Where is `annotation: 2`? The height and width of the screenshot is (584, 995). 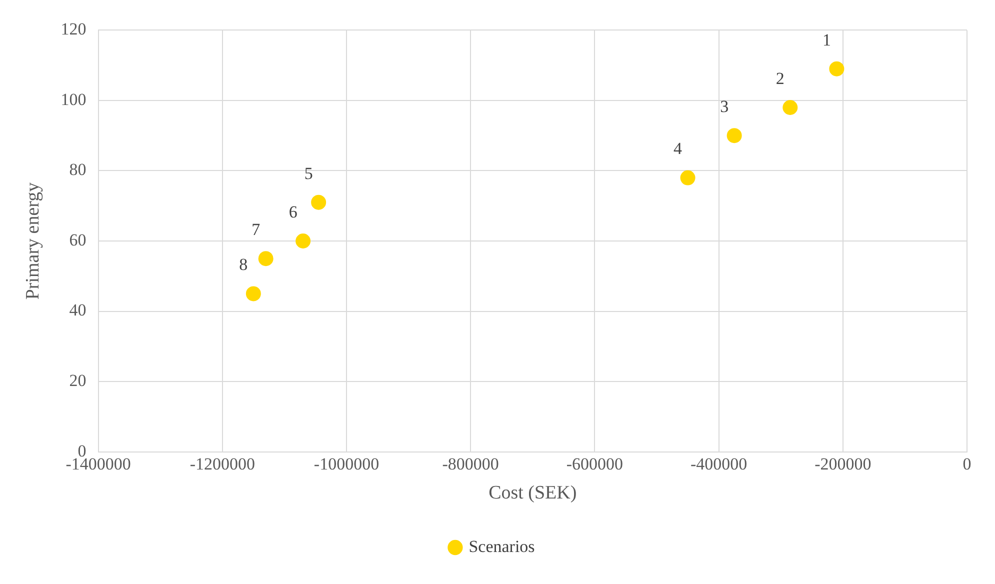
annotation: 2 is located at coordinates (780, 78).